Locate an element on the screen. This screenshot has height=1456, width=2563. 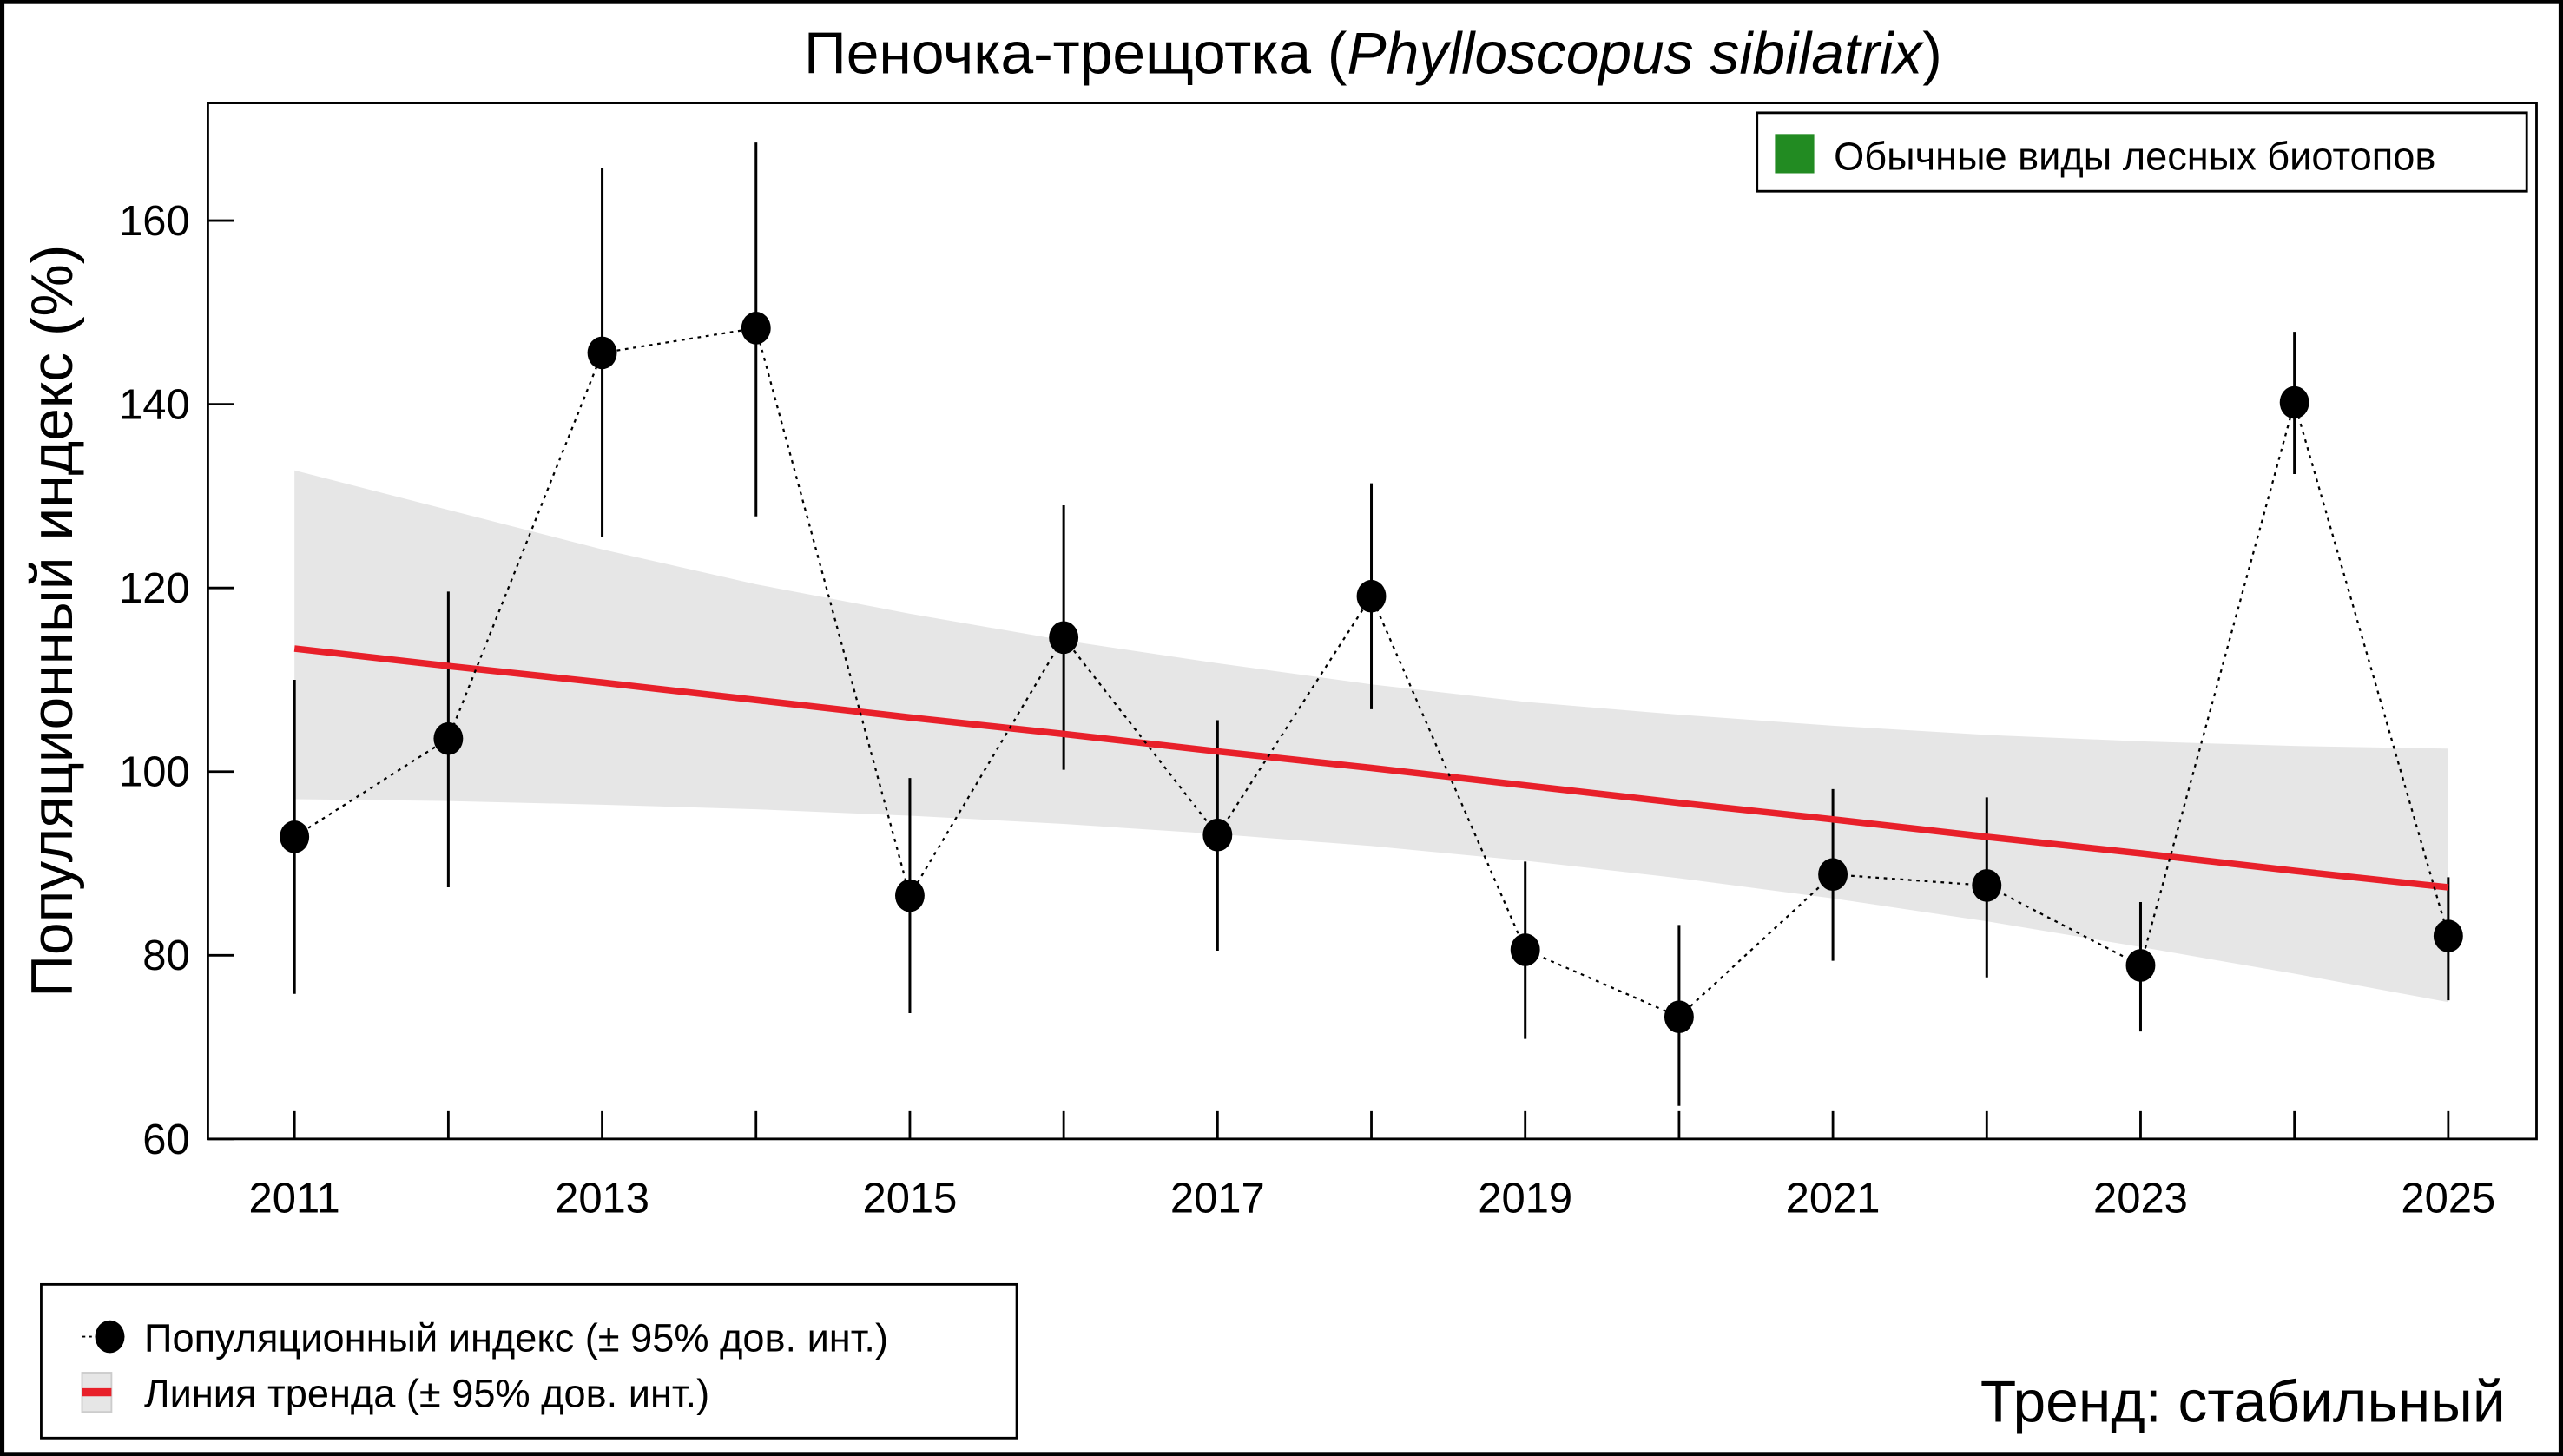
y-tick-label-160: 160 is located at coordinates (154, 221).